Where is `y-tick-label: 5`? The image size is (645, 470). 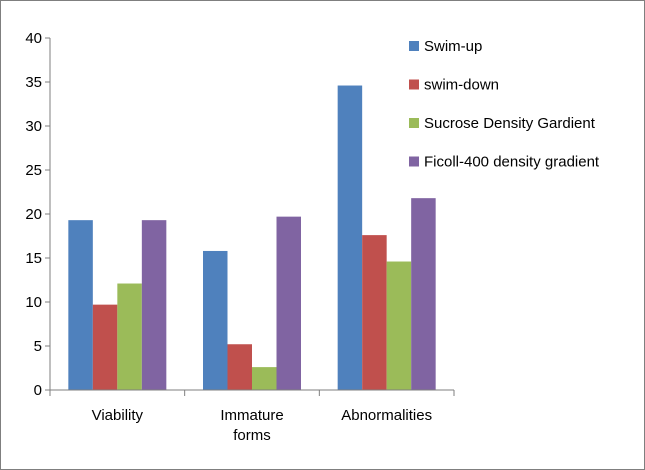
y-tick-label: 5 is located at coordinates (38, 346).